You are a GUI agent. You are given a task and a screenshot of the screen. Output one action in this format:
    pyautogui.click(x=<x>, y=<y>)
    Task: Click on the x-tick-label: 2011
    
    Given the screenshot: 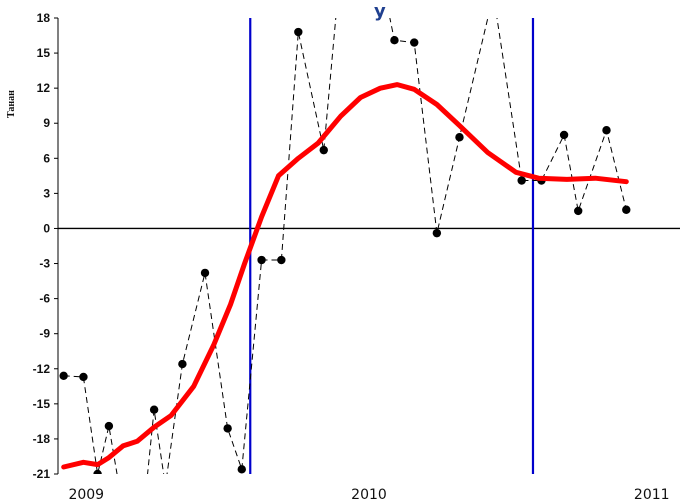 What is the action you would take?
    pyautogui.click(x=652, y=495)
    